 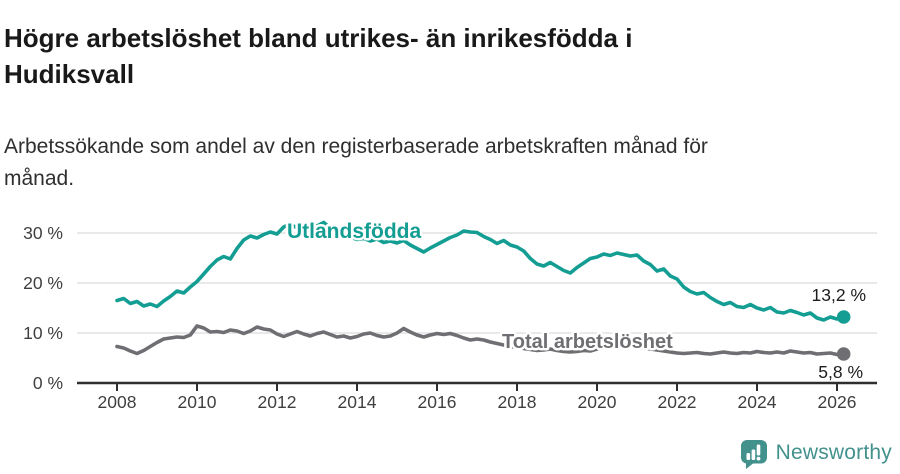 I want to click on newsworthy-logo: Newsworthy, so click(x=815, y=453).